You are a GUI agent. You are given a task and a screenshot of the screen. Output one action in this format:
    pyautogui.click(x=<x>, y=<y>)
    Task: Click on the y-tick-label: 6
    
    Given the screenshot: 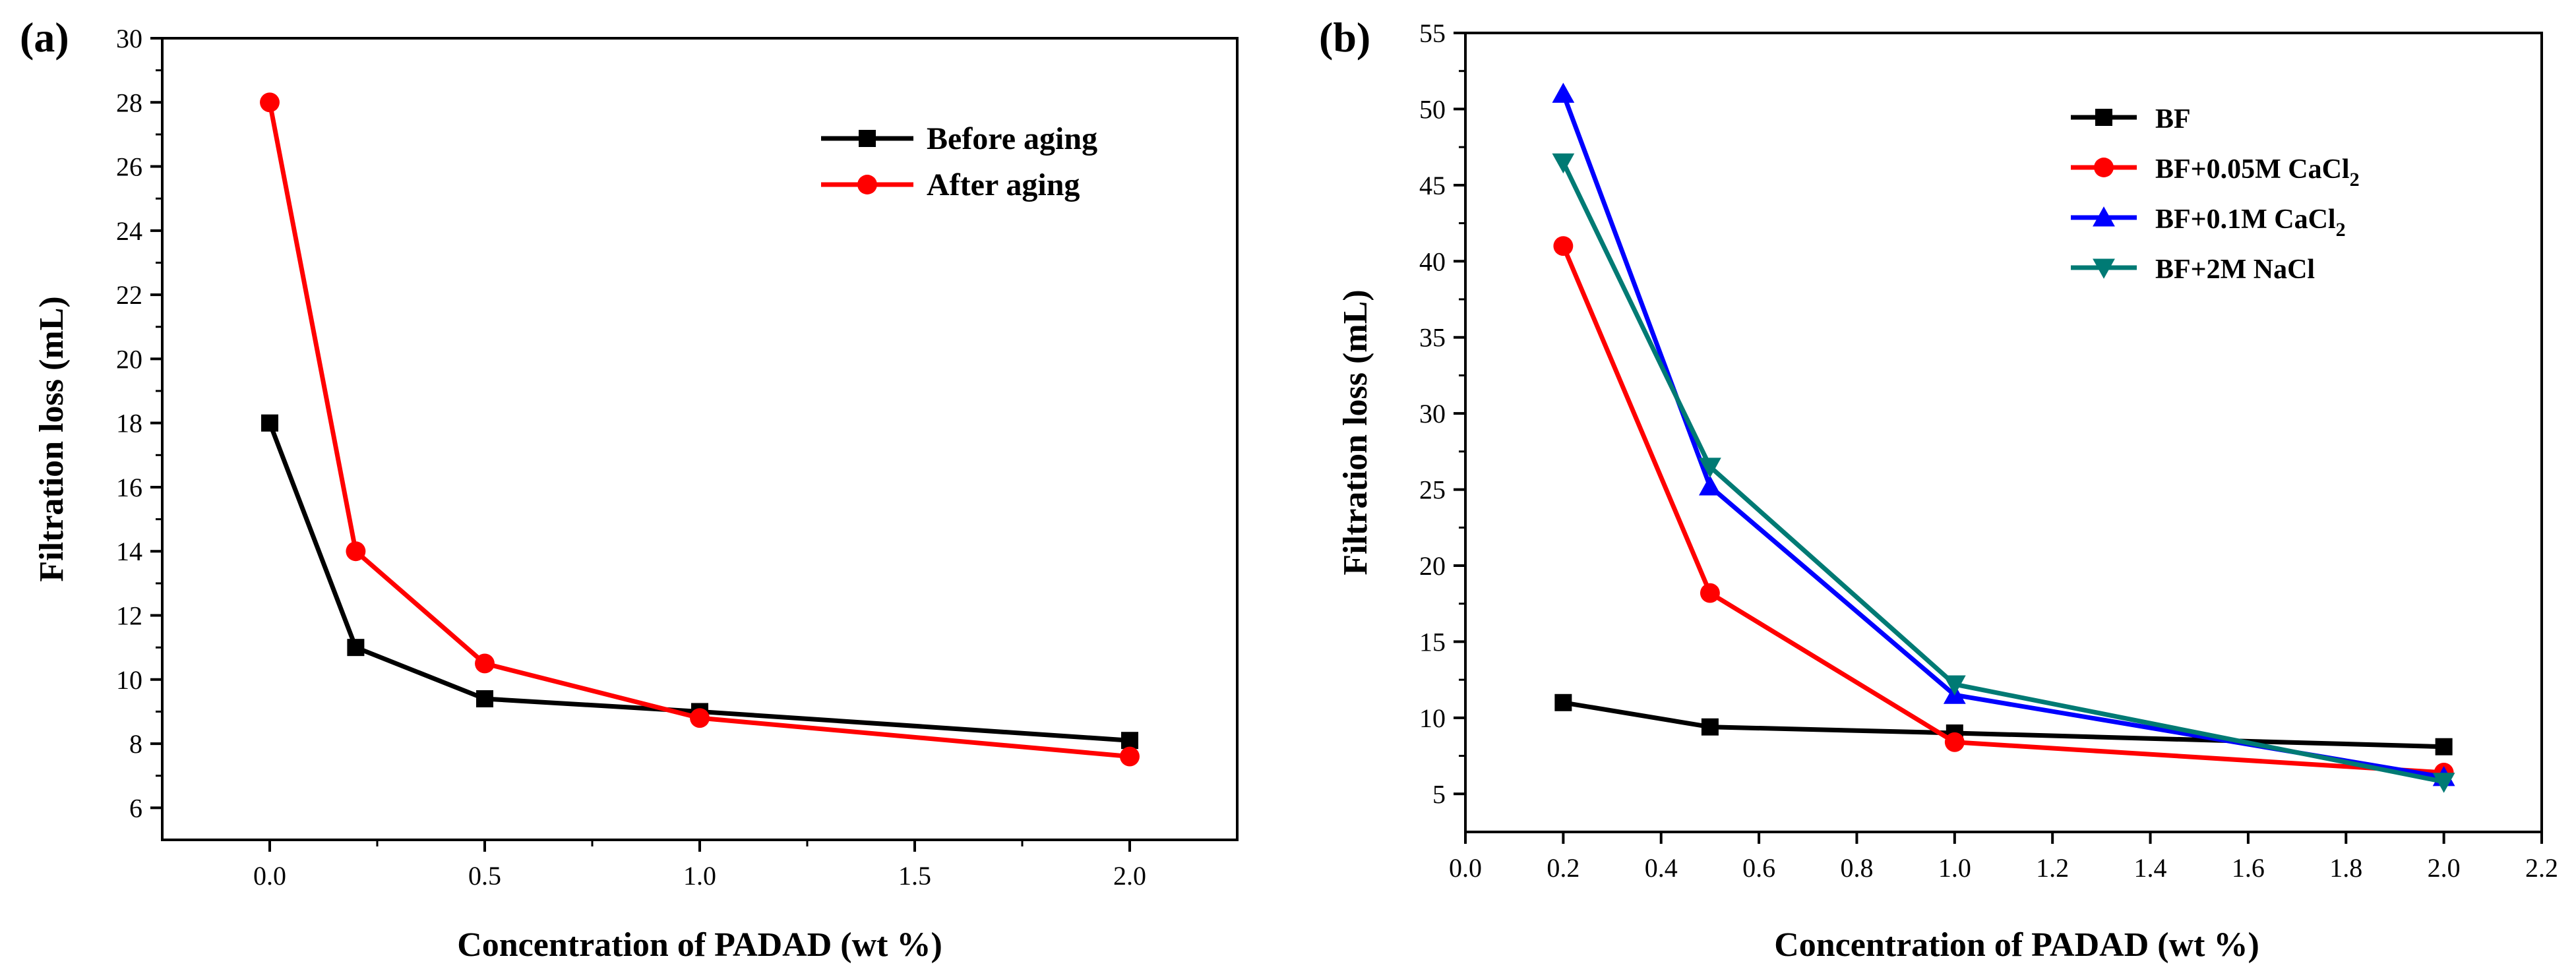 What is the action you would take?
    pyautogui.click(x=135, y=808)
    